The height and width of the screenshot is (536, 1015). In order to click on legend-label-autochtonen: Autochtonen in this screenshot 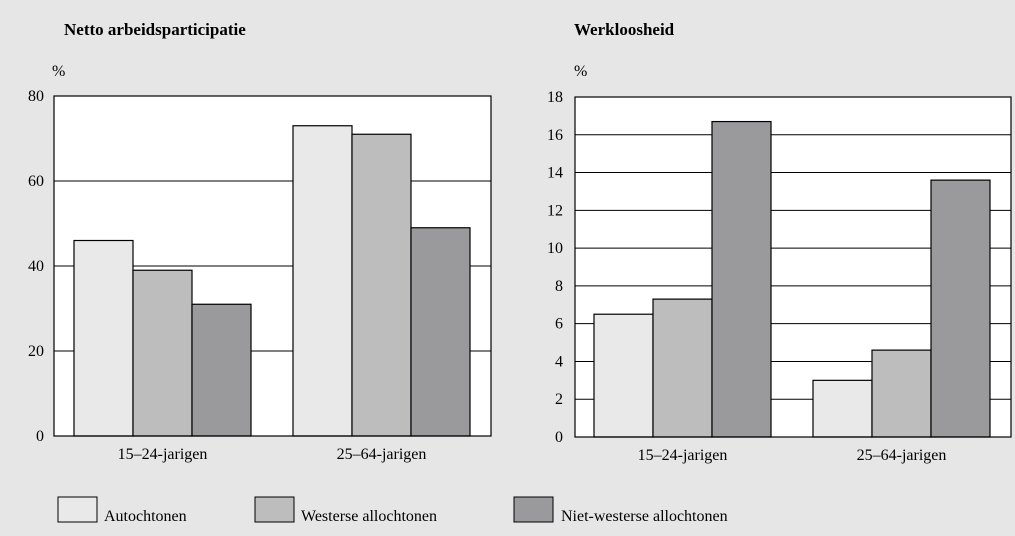, I will do `click(145, 516)`.